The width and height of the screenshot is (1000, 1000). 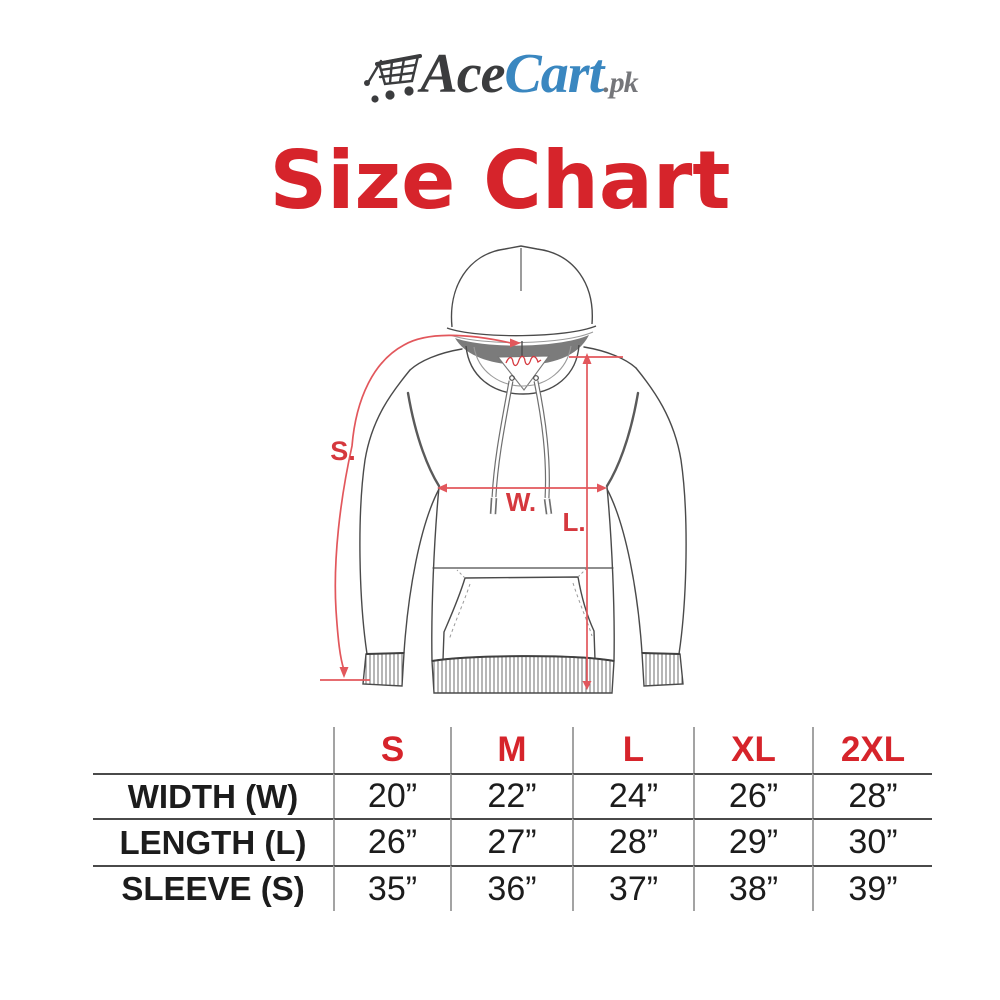 What do you see at coordinates (213, 750) in the screenshot?
I see `table-corner-cell` at bounding box center [213, 750].